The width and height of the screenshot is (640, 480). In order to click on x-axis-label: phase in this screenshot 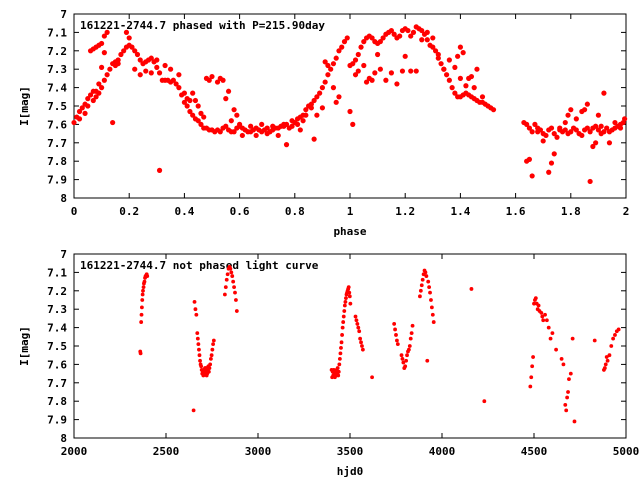, I will do `click(349, 231)`.